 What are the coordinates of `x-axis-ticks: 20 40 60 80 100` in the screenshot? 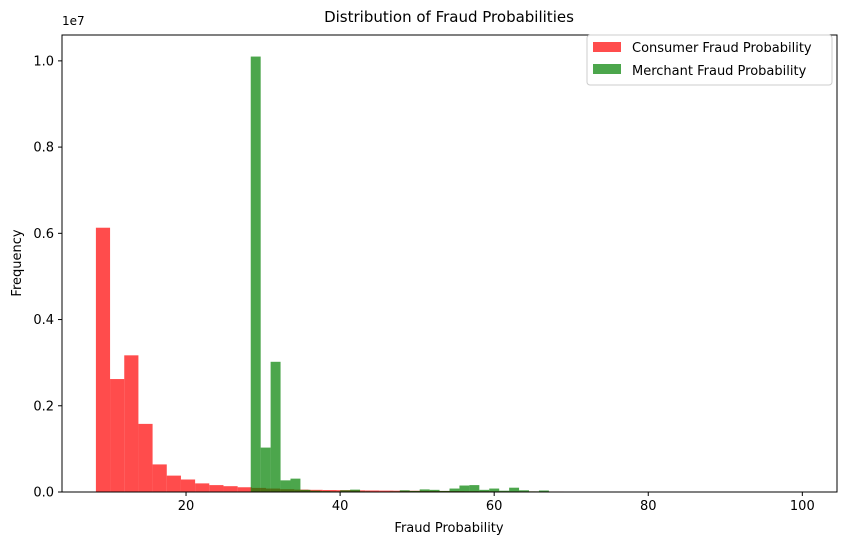 It's located at (496, 503).